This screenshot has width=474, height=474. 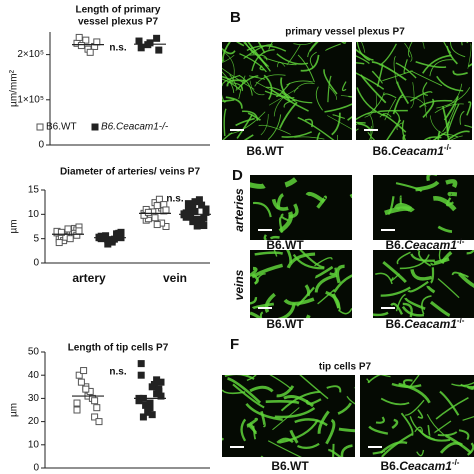 What do you see at coordinates (36, 263) in the screenshot?
I see `y-tick-label: 0` at bounding box center [36, 263].